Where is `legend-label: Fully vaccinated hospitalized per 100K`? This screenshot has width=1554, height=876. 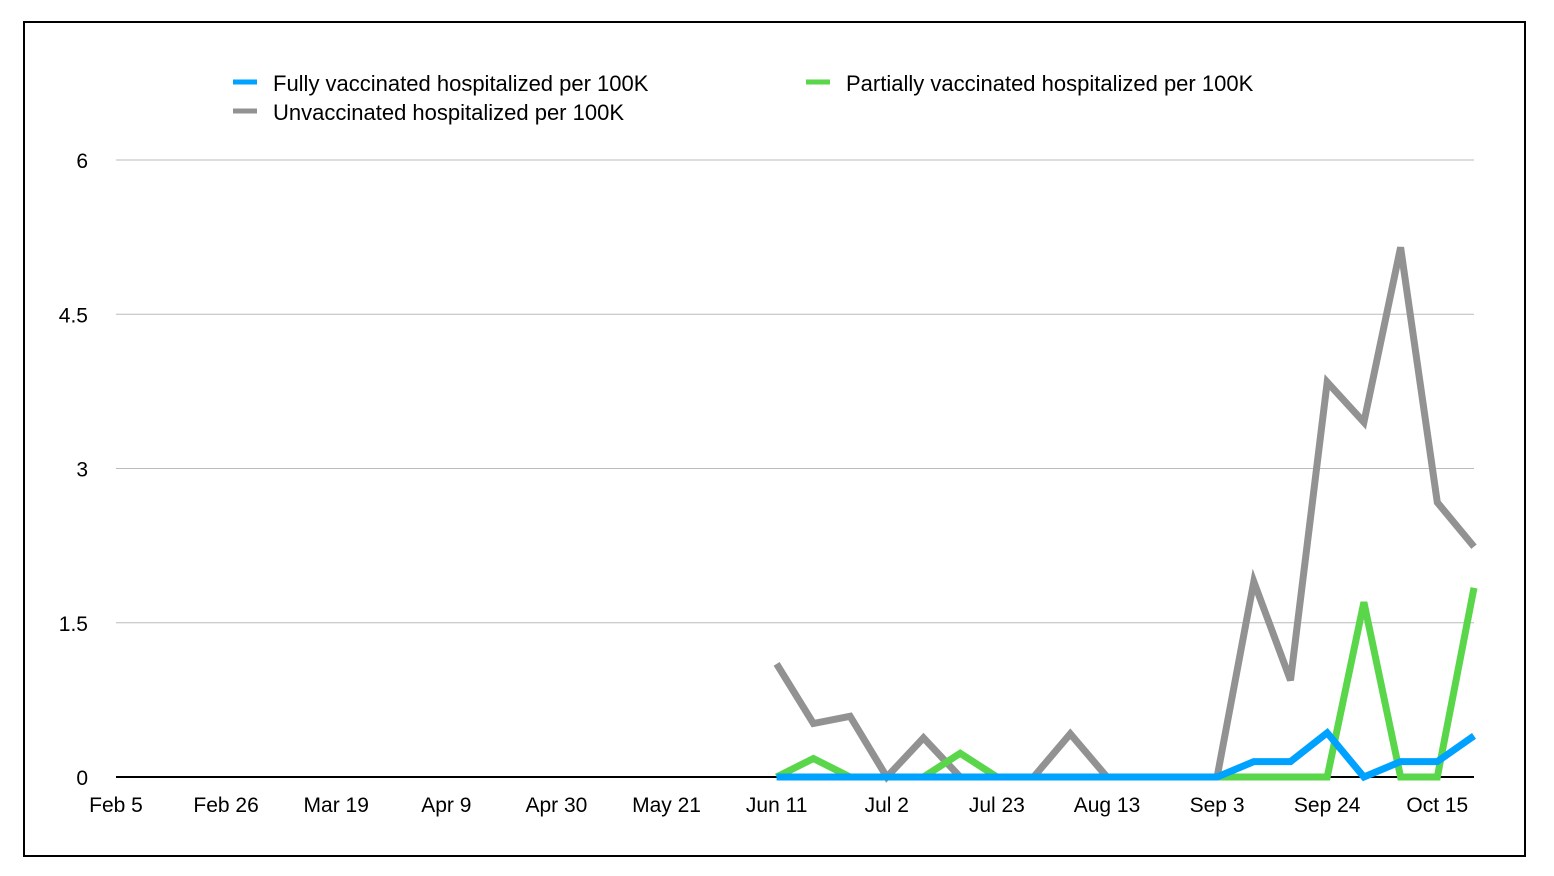 legend-label: Fully vaccinated hospitalized per 100K is located at coordinates (461, 83).